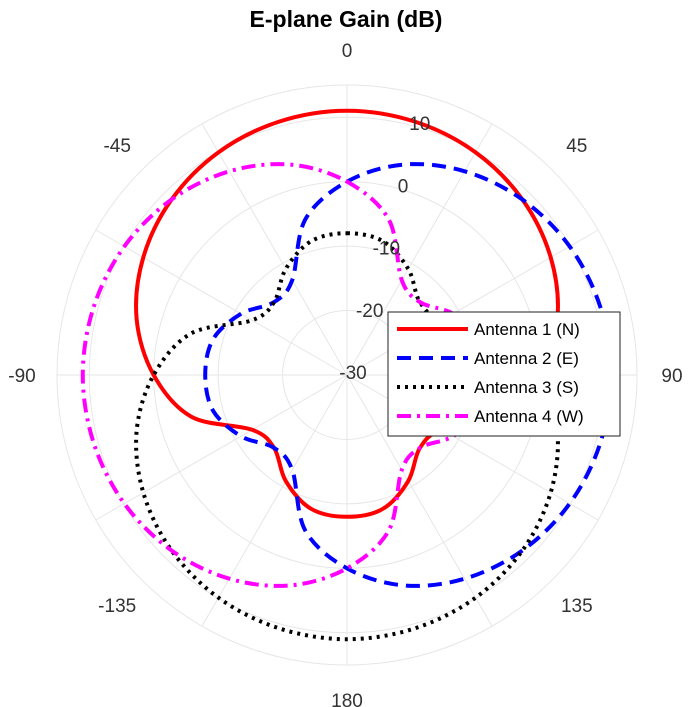 The width and height of the screenshot is (692, 707). Describe the element at coordinates (403, 186) in the screenshot. I see `radial-tick-label: 0` at that location.